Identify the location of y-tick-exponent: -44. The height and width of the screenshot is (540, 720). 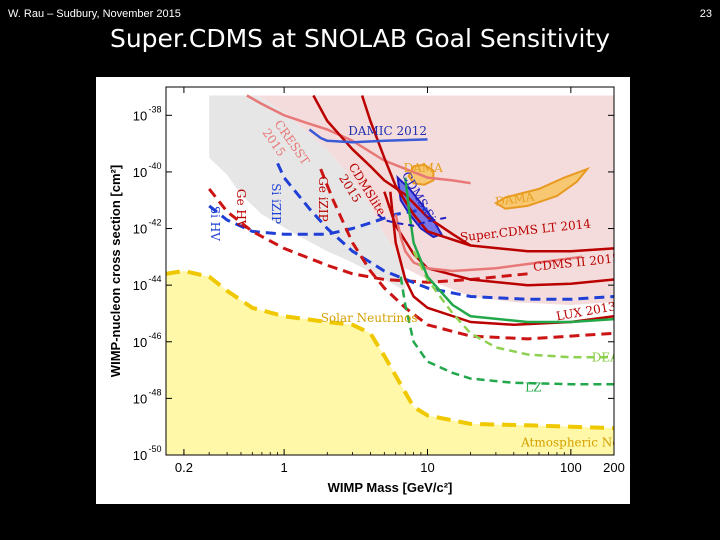
(154, 279).